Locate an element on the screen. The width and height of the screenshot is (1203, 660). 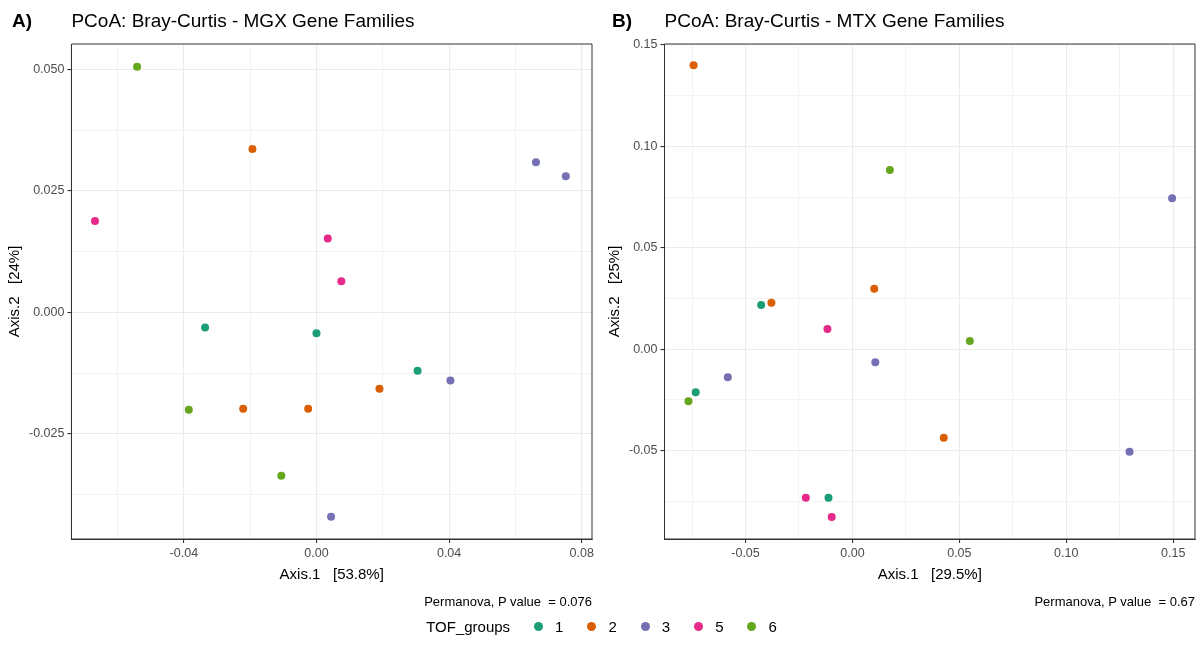
y-tick-label: 0.15 is located at coordinates (645, 44).